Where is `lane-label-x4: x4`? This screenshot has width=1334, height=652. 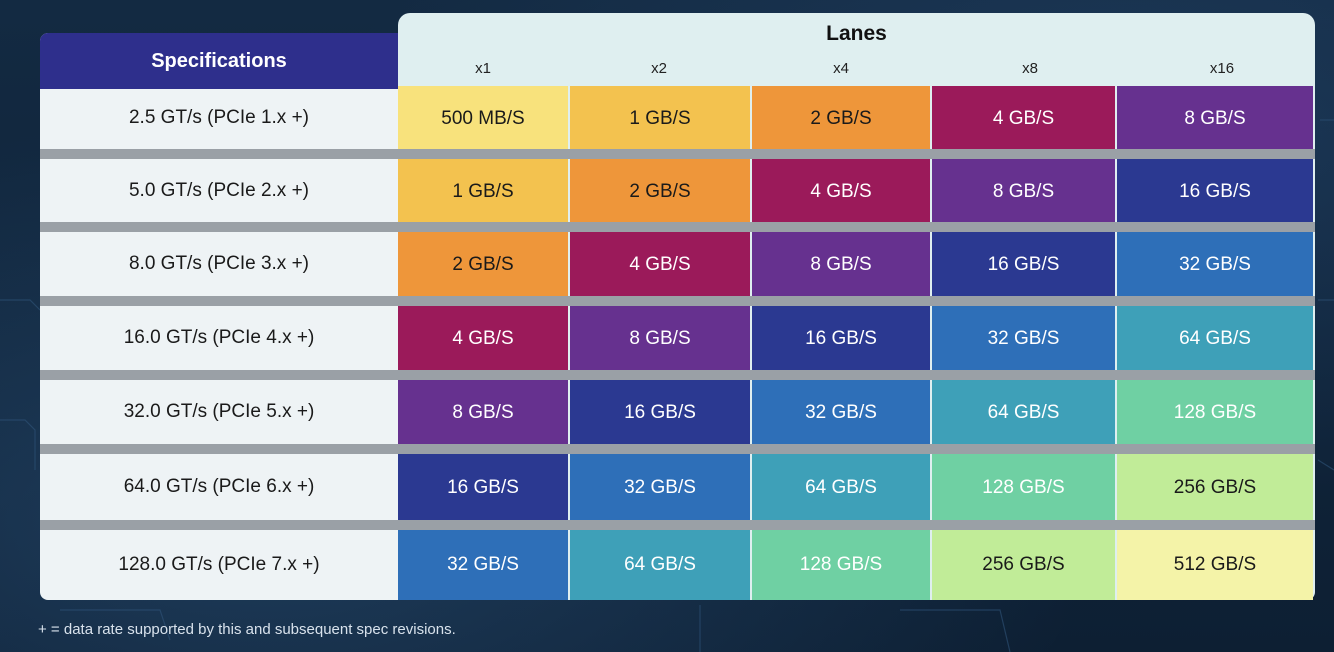 lane-label-x4: x4 is located at coordinates (841, 68).